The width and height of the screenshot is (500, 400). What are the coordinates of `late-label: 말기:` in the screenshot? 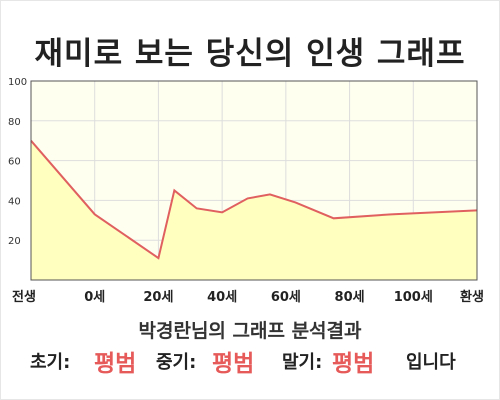 It's located at (302, 362).